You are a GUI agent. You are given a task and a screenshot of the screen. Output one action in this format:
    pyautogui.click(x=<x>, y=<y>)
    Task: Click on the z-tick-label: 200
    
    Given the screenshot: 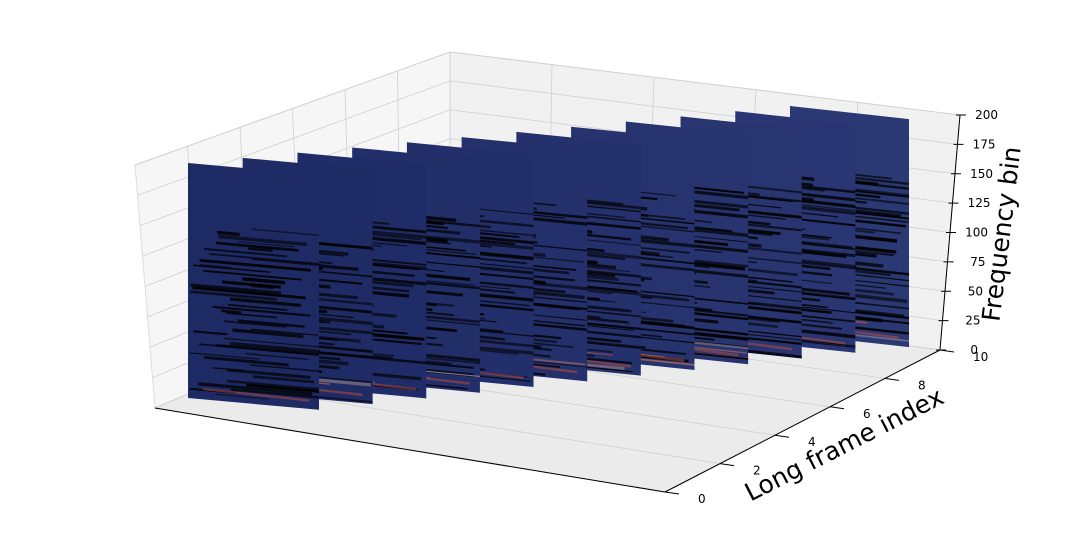 What is the action you would take?
    pyautogui.click(x=986, y=115)
    